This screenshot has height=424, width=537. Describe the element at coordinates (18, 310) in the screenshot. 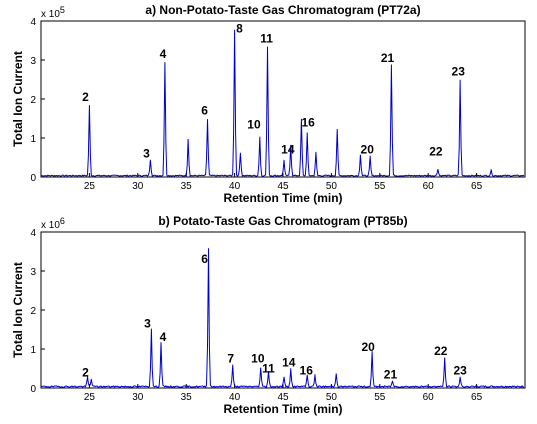

I see `y-axis-label-b: Total Ion Current` at that location.